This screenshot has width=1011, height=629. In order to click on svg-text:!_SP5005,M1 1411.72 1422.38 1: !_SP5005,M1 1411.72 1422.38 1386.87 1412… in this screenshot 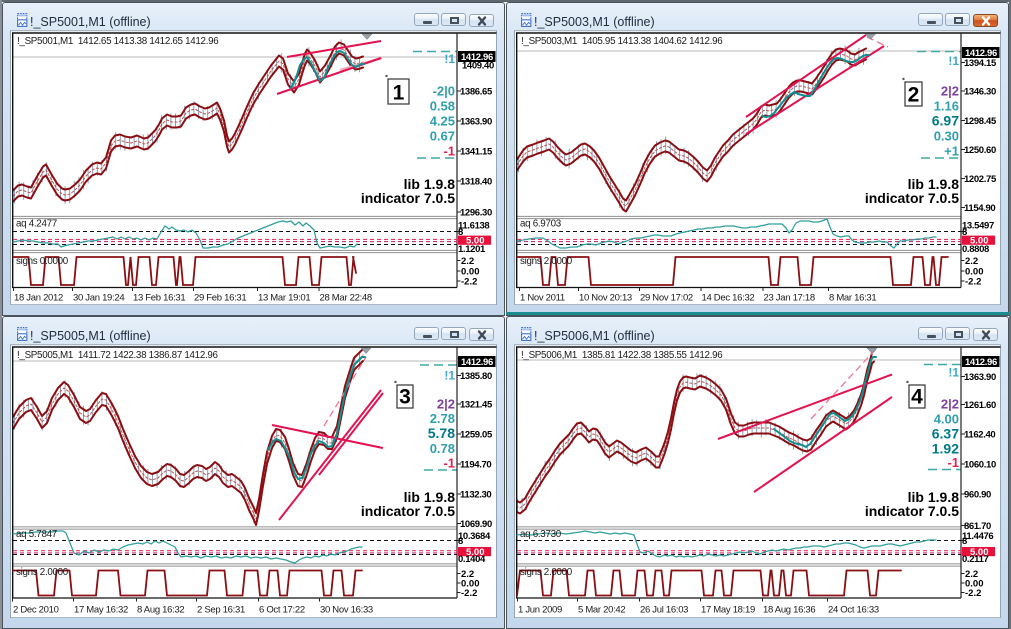, I will do `click(118, 355)`.